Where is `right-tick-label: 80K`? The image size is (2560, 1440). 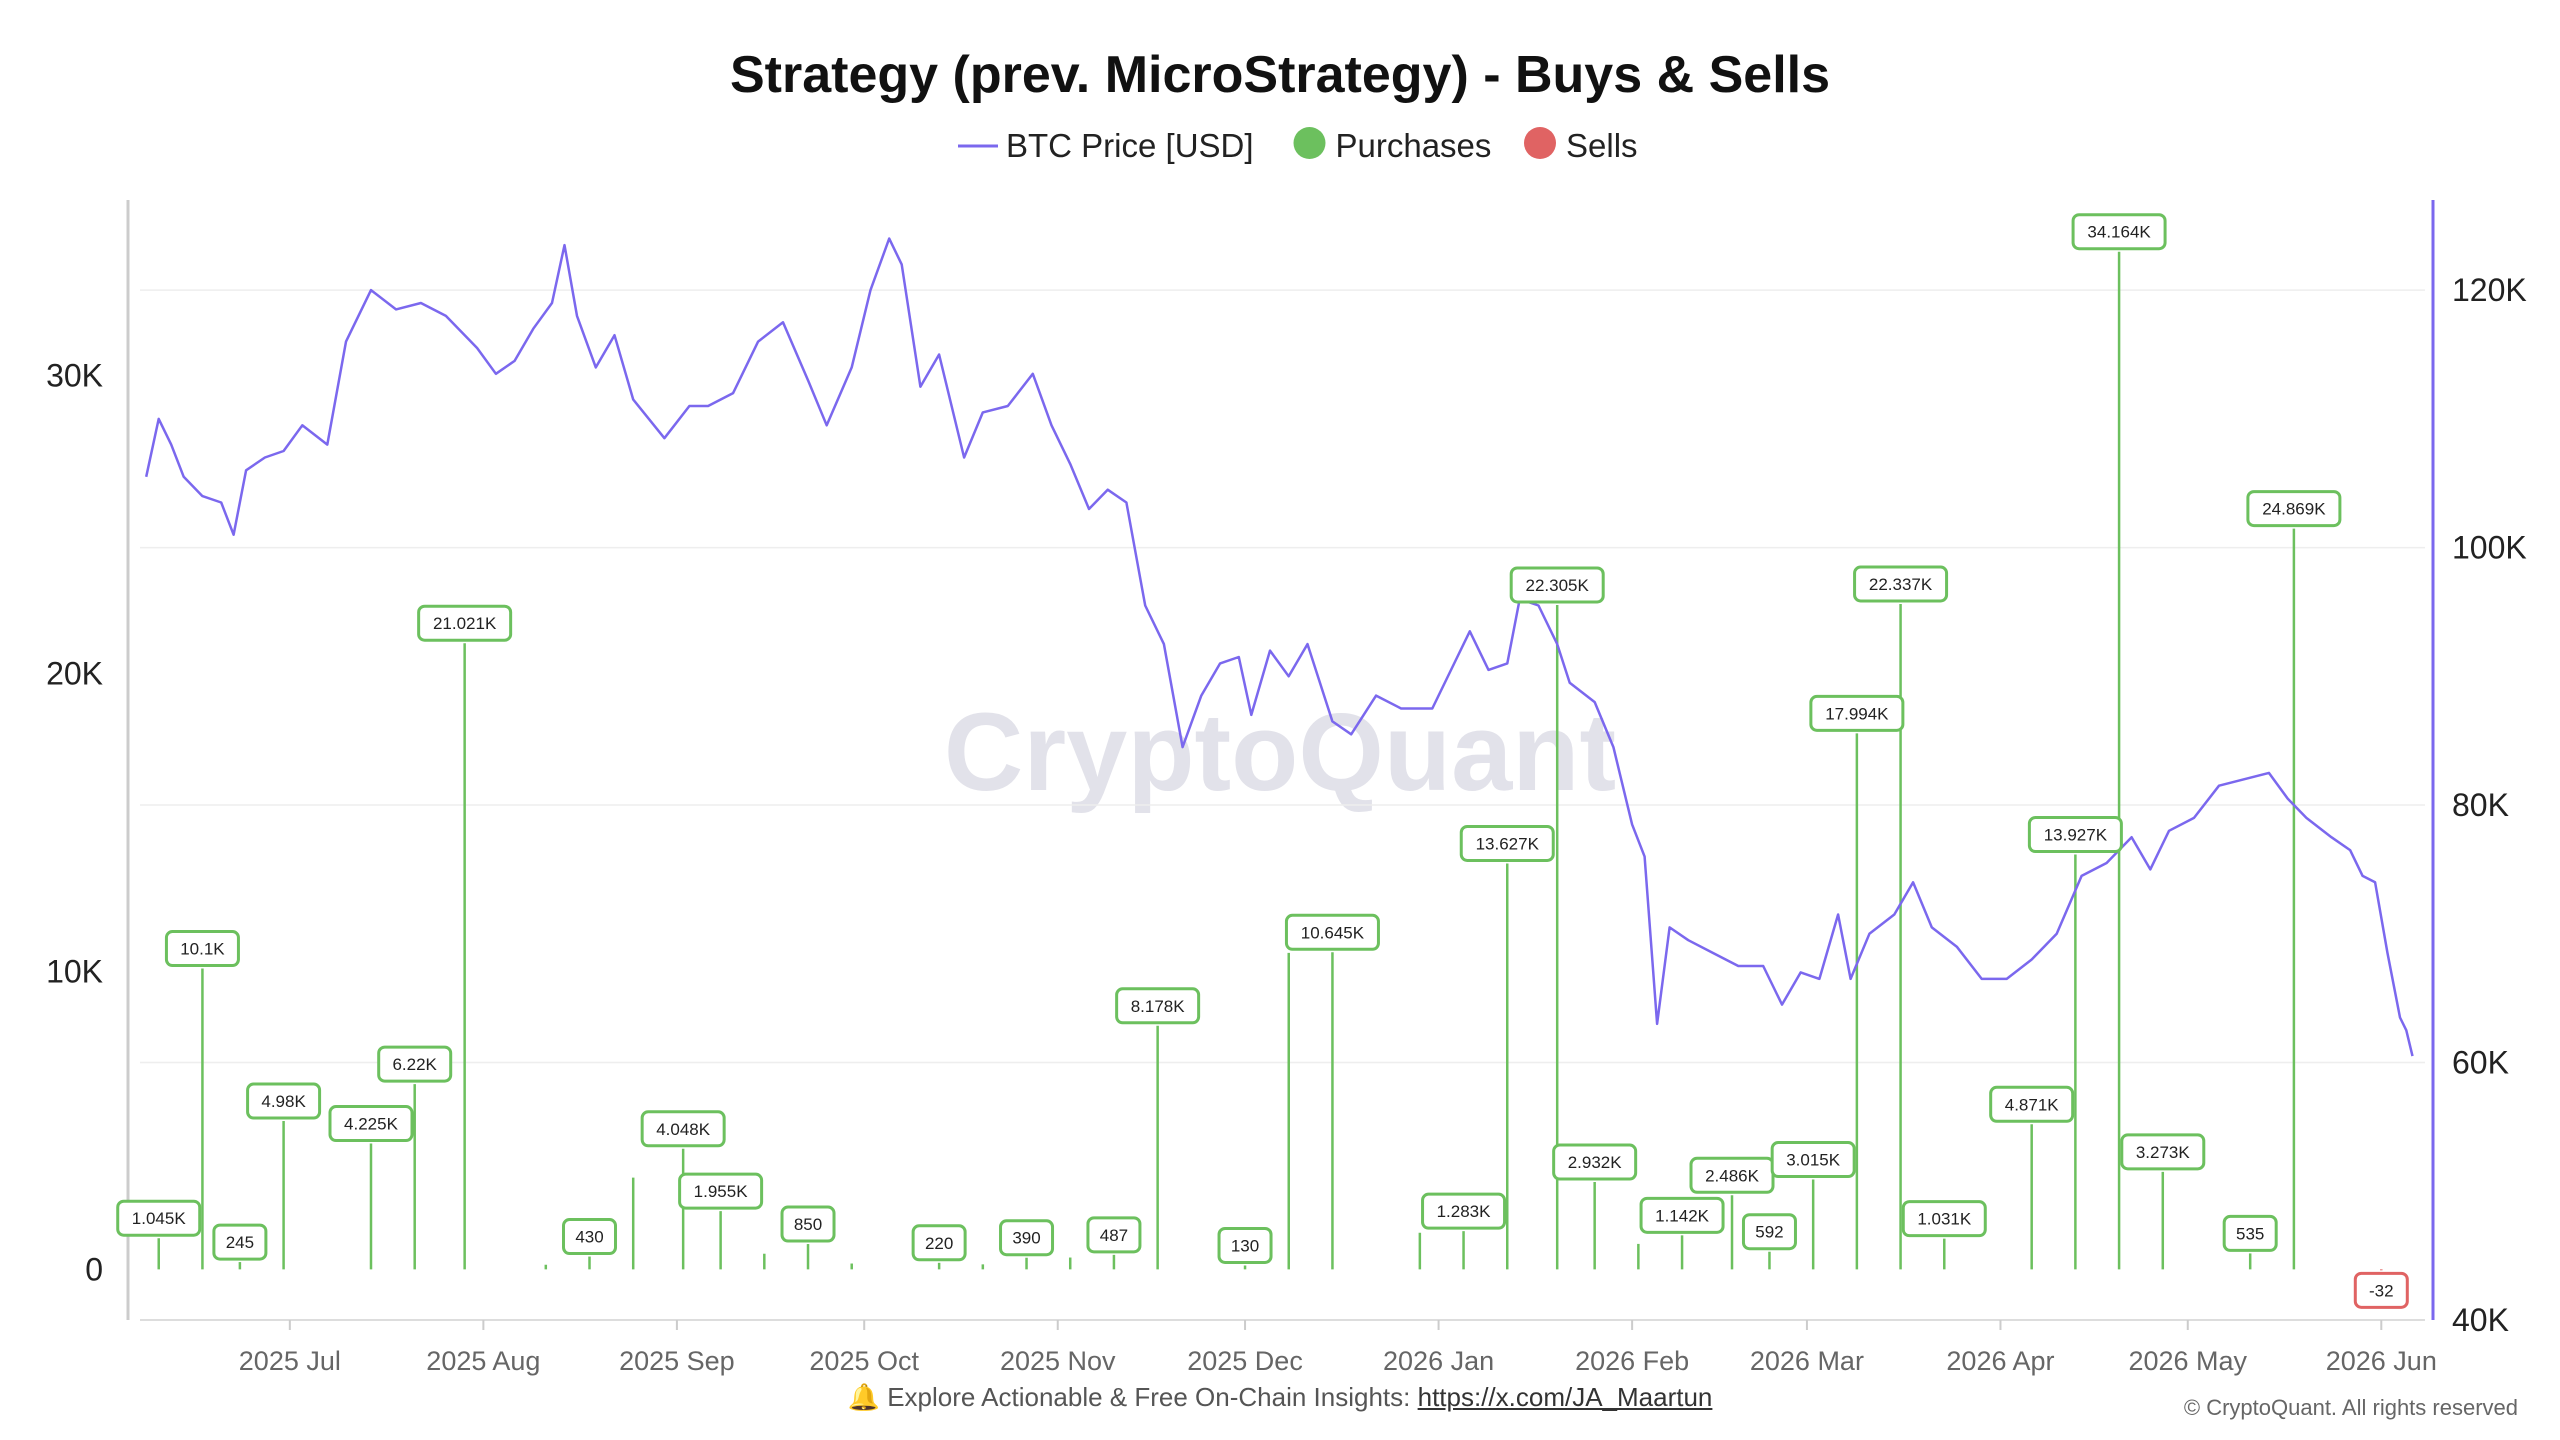
right-tick-label: 80K is located at coordinates (2480, 805).